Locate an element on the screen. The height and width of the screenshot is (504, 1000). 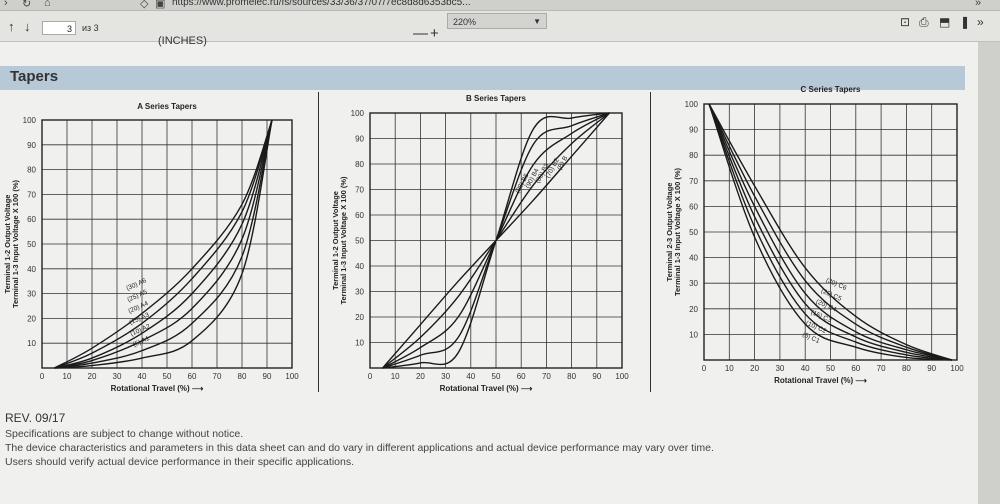
zoom-value: 220% is located at coordinates (465, 22).